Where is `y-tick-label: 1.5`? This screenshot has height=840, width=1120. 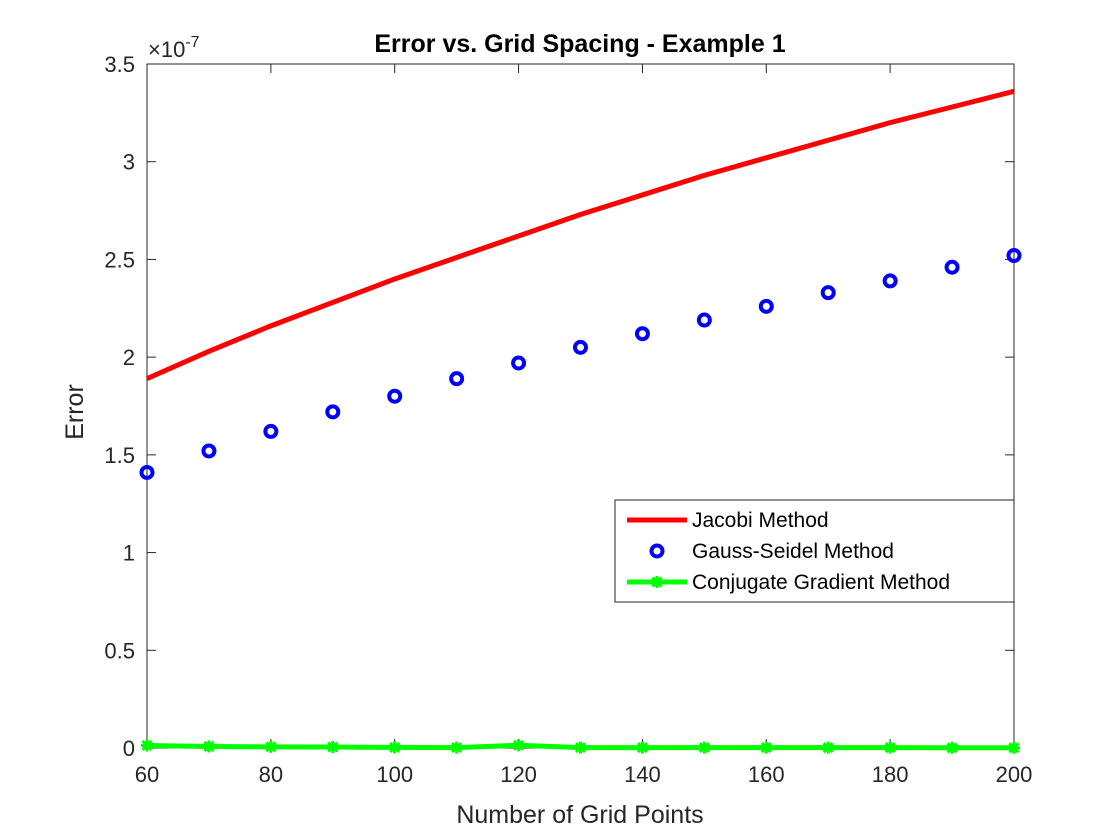 y-tick-label: 1.5 is located at coordinates (119, 455).